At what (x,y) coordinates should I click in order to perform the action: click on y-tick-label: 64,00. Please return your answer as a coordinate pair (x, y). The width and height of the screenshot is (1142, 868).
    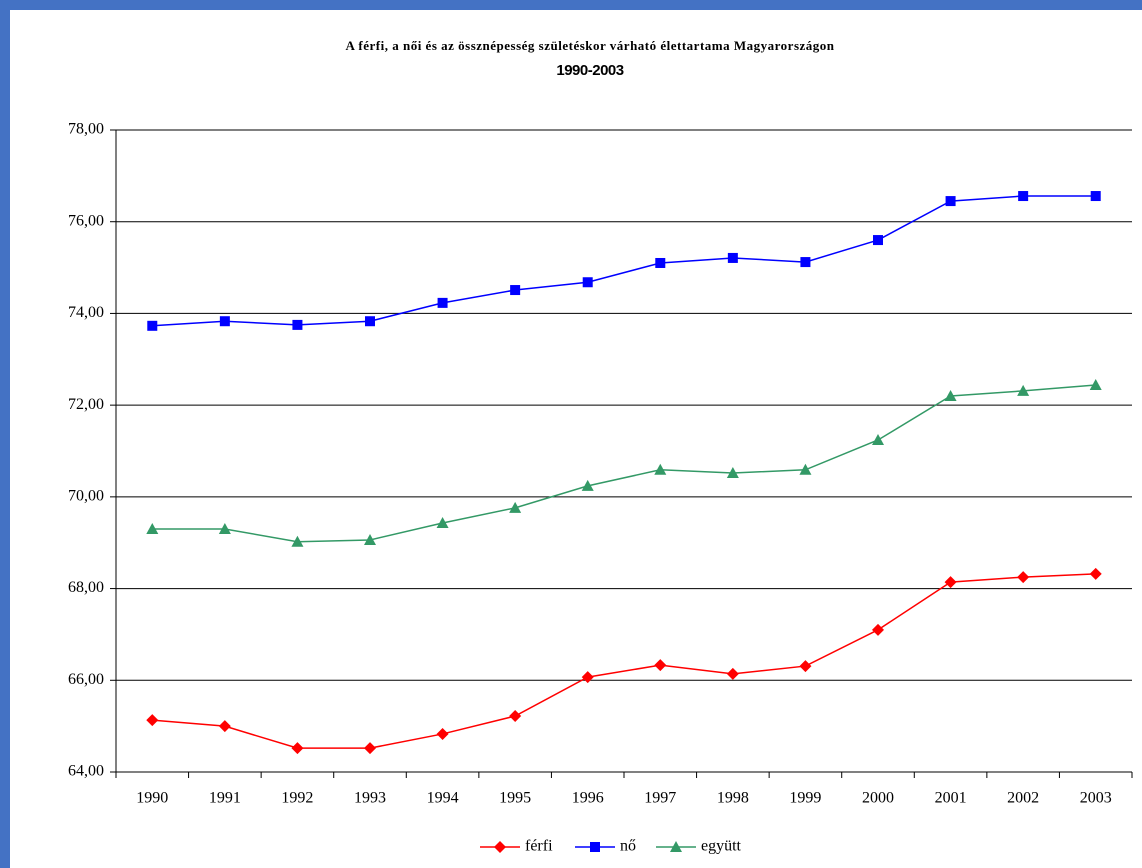
    Looking at the image, I should click on (86, 771).